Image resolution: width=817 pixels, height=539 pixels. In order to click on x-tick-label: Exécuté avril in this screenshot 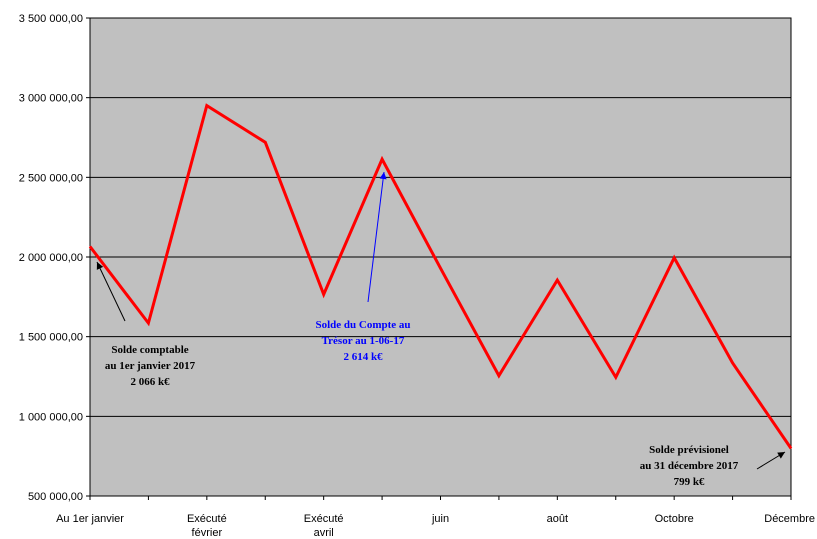, I will do `click(324, 526)`.